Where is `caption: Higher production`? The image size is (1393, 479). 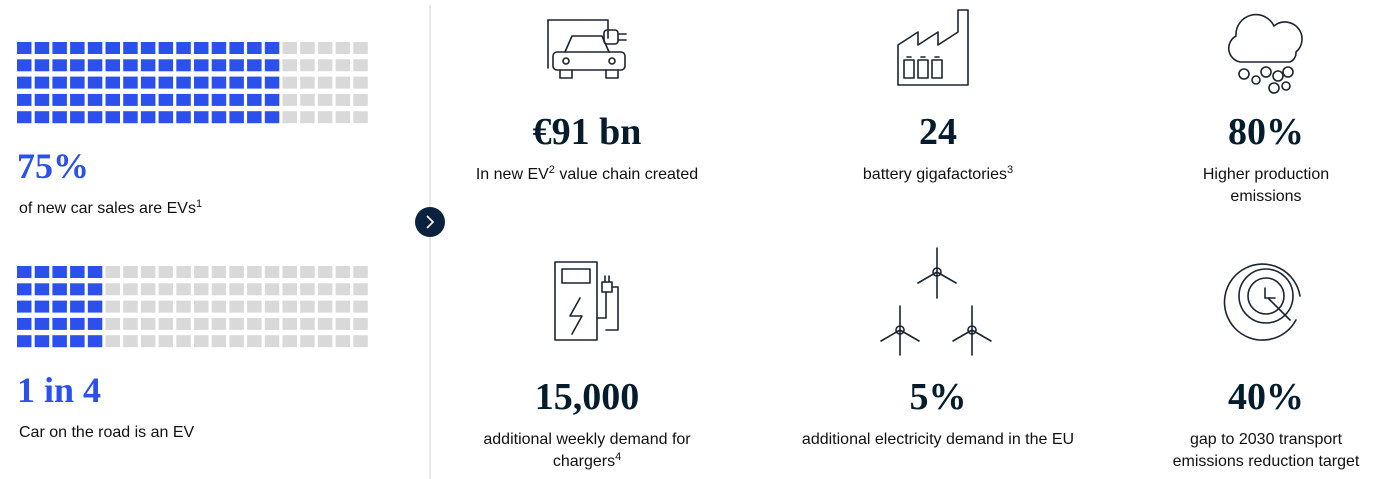 caption: Higher production is located at coordinates (1266, 174).